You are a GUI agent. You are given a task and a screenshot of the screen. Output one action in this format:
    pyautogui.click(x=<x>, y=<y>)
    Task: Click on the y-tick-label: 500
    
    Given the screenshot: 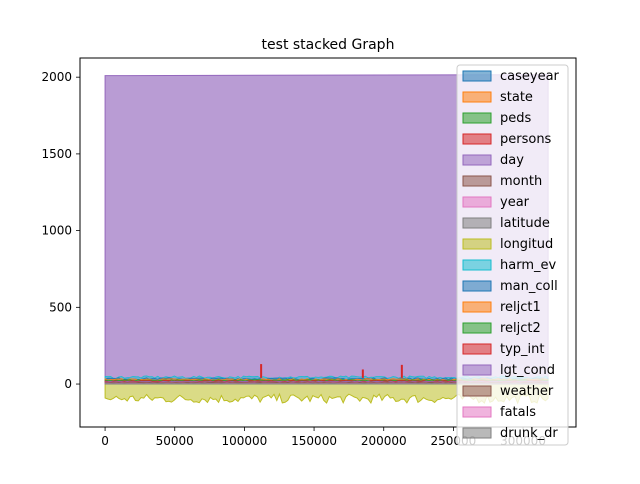 What is the action you would take?
    pyautogui.click(x=60, y=307)
    